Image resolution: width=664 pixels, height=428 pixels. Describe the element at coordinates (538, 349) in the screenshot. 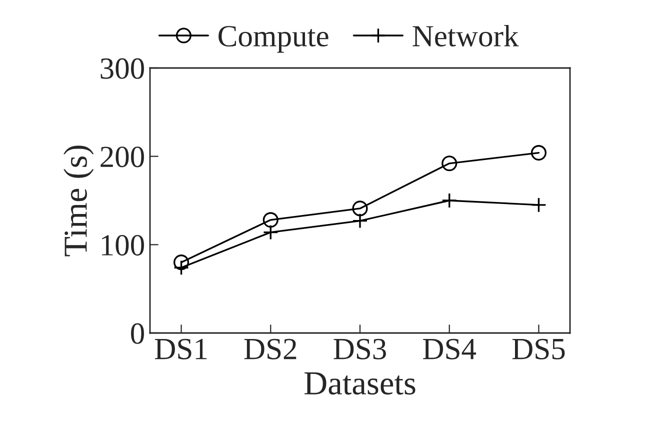

I see `x-tick-label: DS5` at that location.